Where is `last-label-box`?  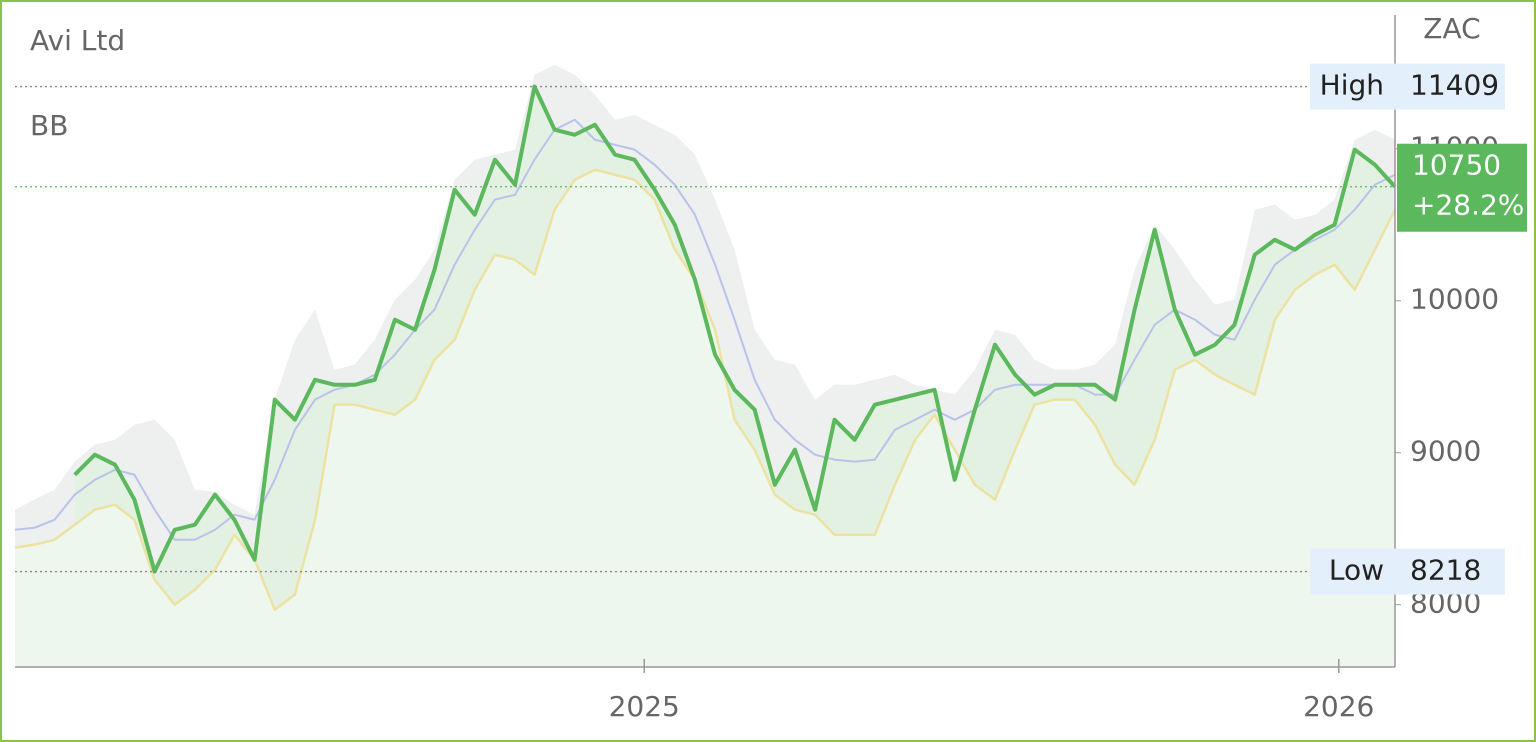 last-label-box is located at coordinates (1462, 187).